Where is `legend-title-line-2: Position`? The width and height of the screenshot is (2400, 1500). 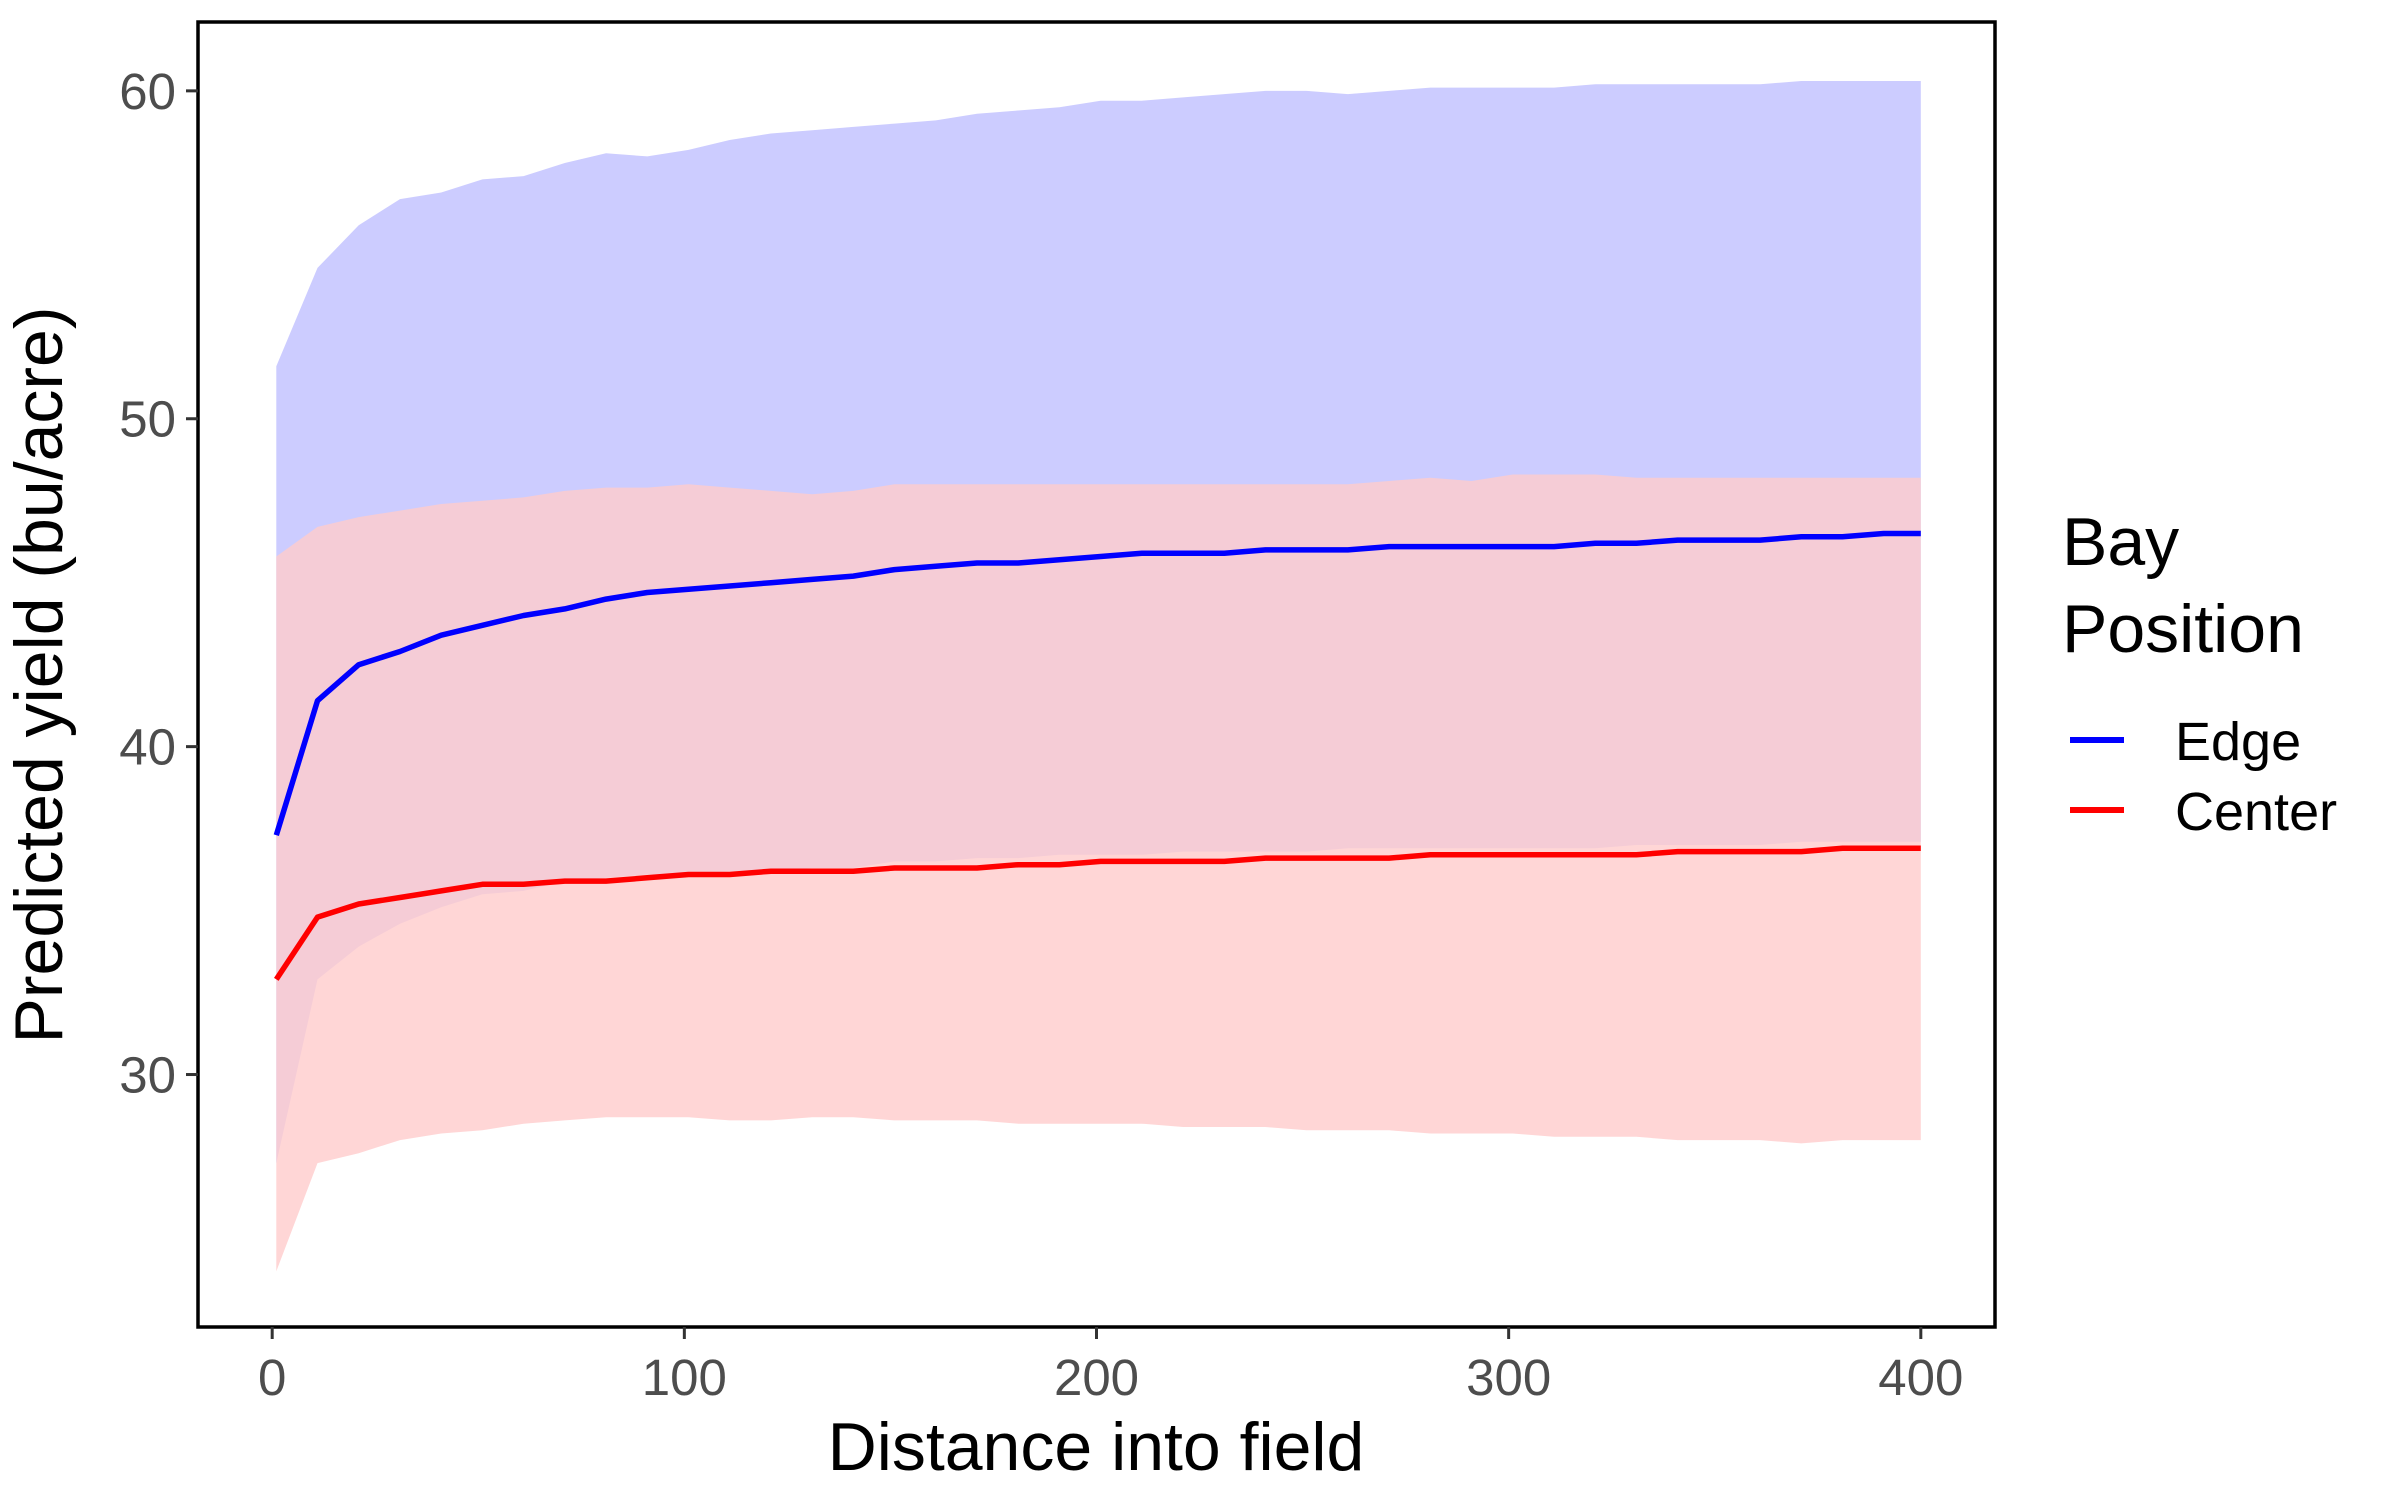
legend-title-line-2: Position is located at coordinates (2183, 629).